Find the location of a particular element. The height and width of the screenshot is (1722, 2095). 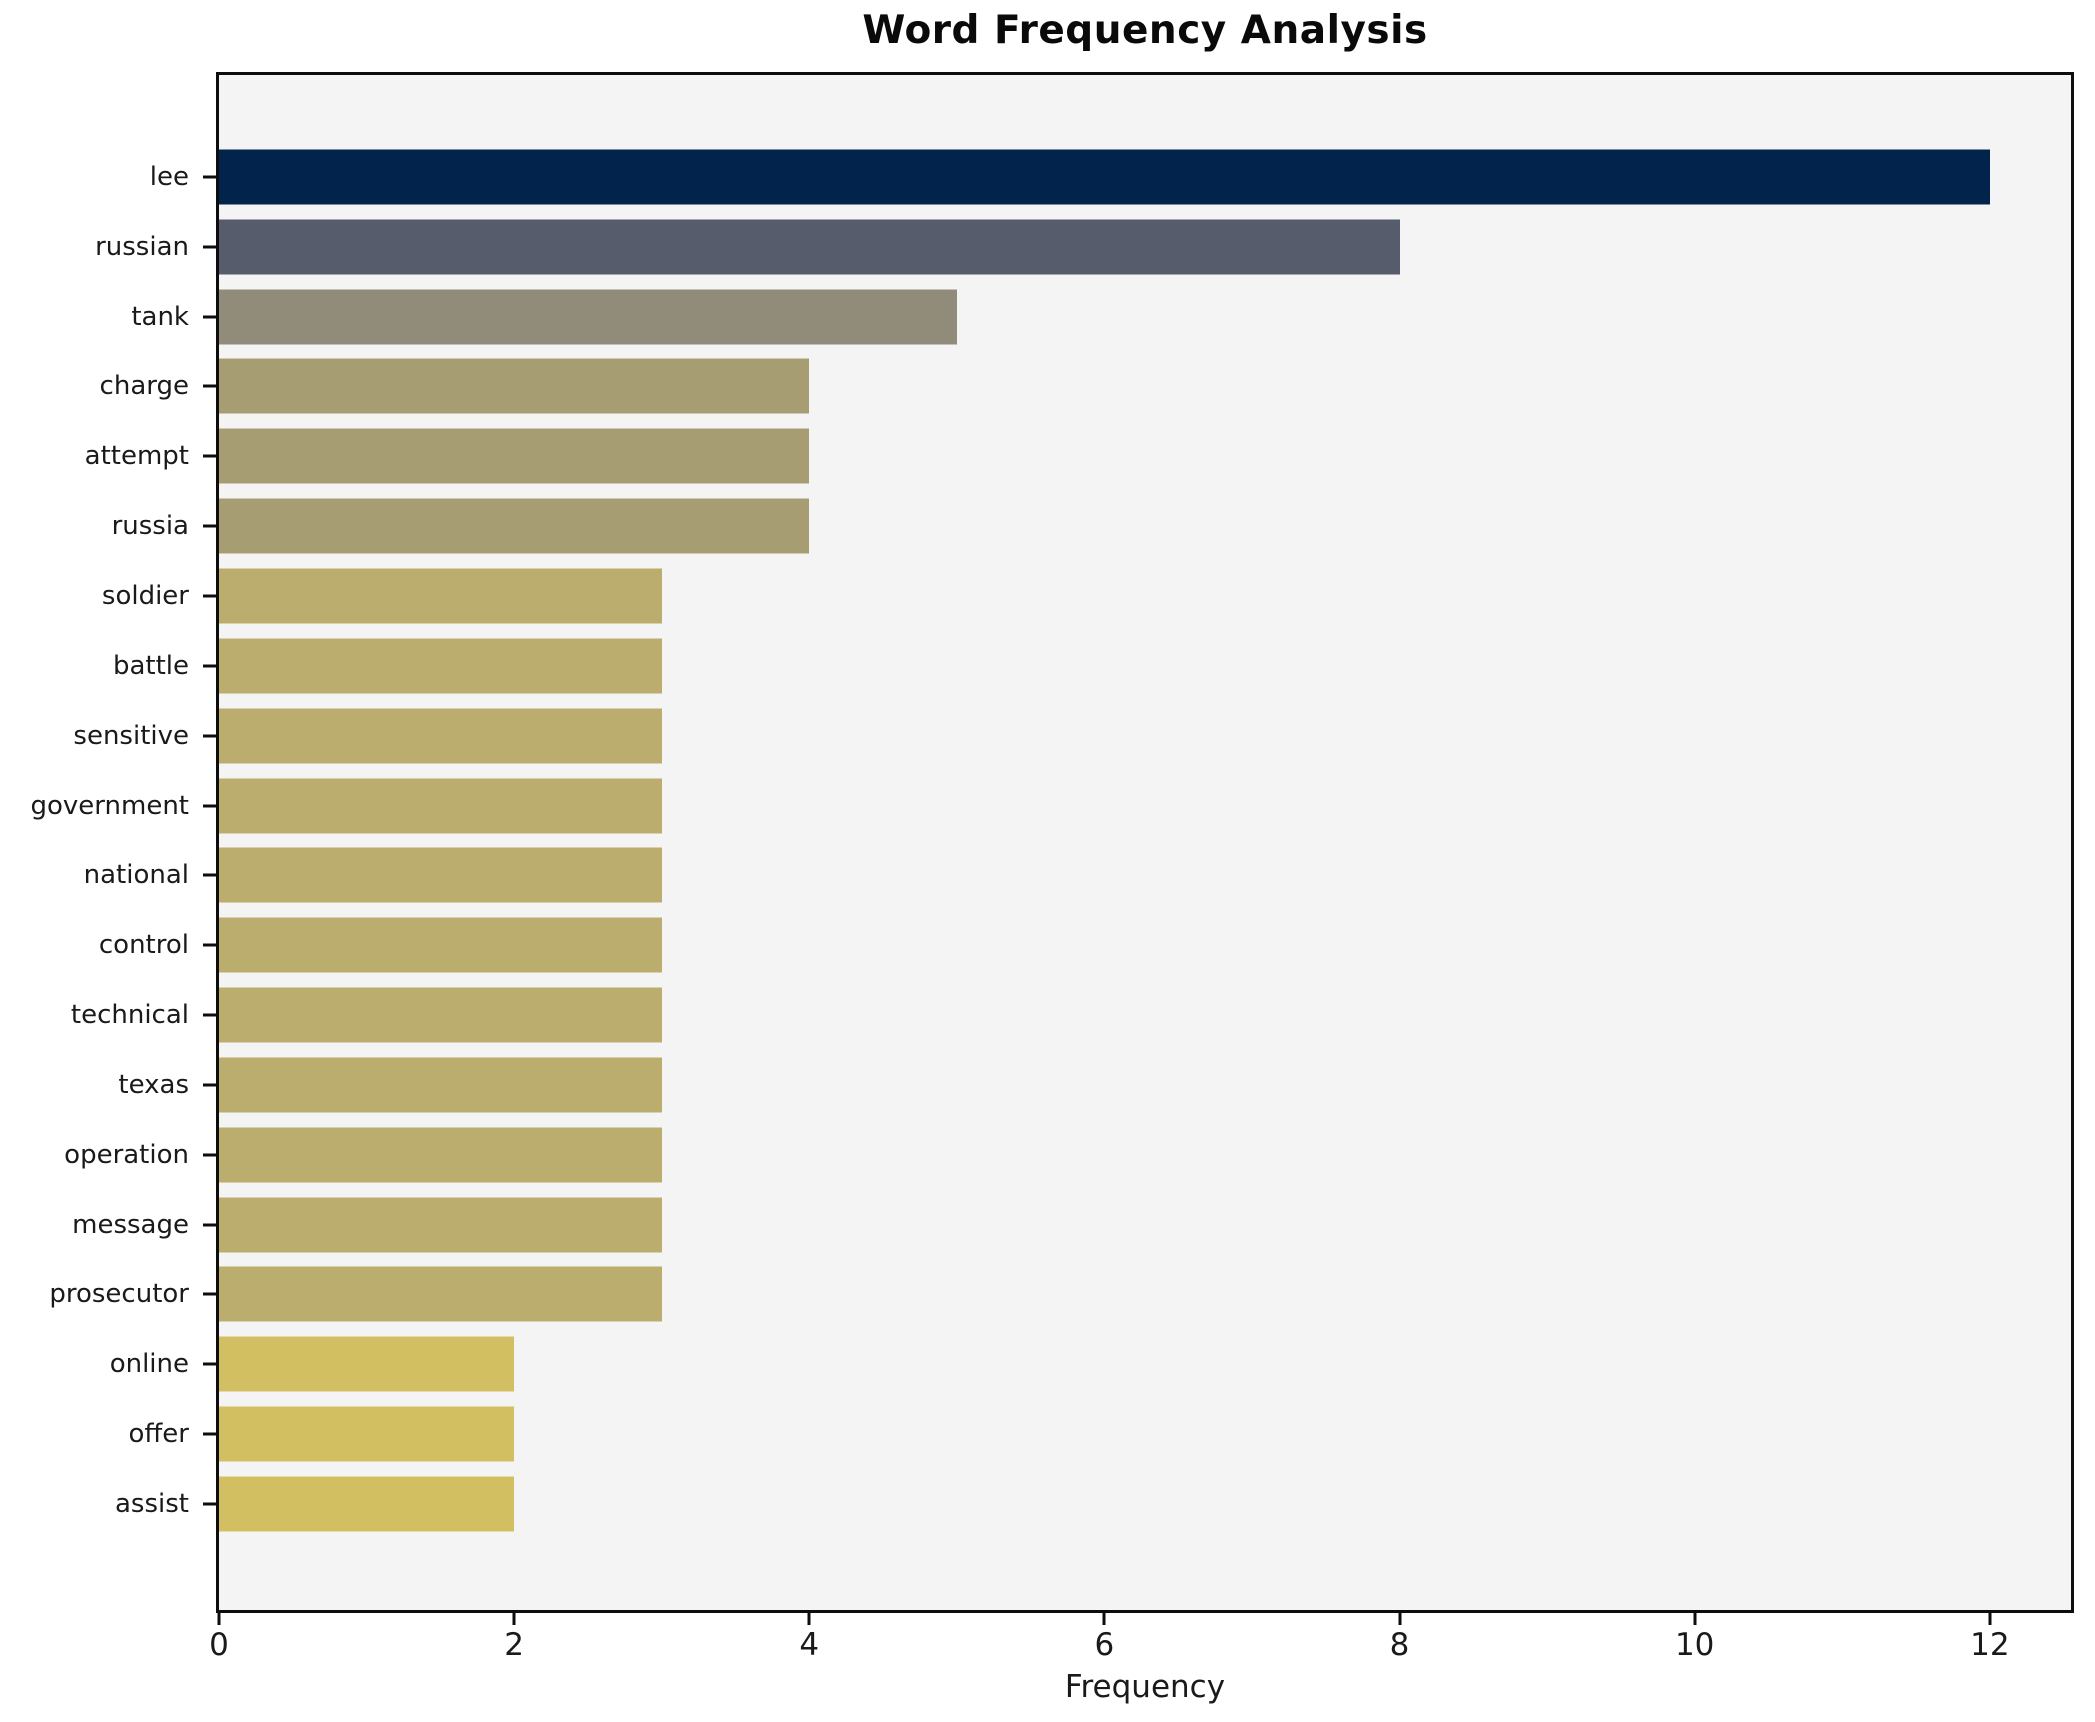

x-tick-label: 0 is located at coordinates (219, 1645).